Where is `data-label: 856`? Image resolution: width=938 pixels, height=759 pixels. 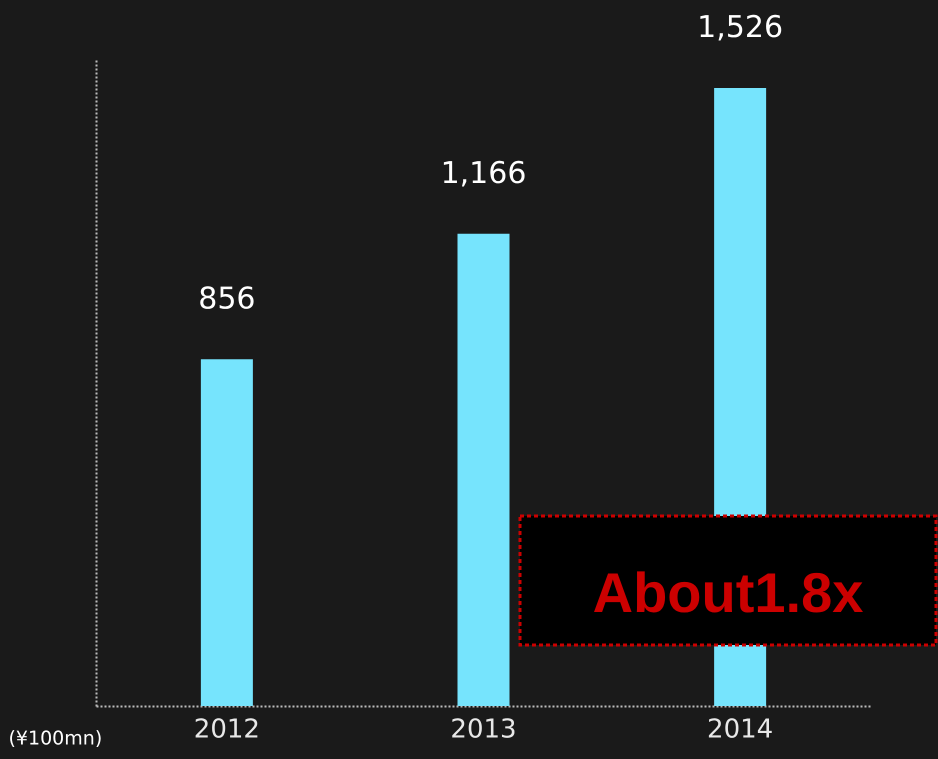
data-label: 856 is located at coordinates (227, 298).